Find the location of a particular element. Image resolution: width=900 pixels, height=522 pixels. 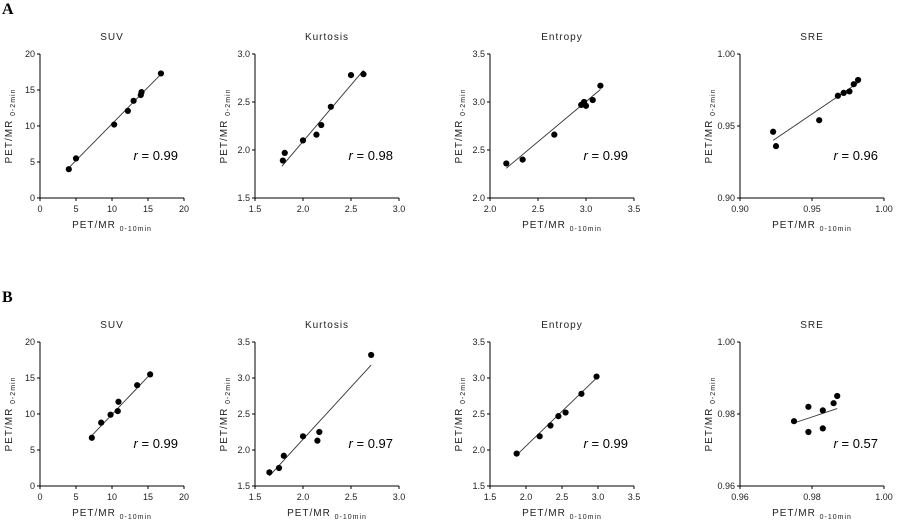

y-tick-label: 1.00 is located at coordinates (726, 54).